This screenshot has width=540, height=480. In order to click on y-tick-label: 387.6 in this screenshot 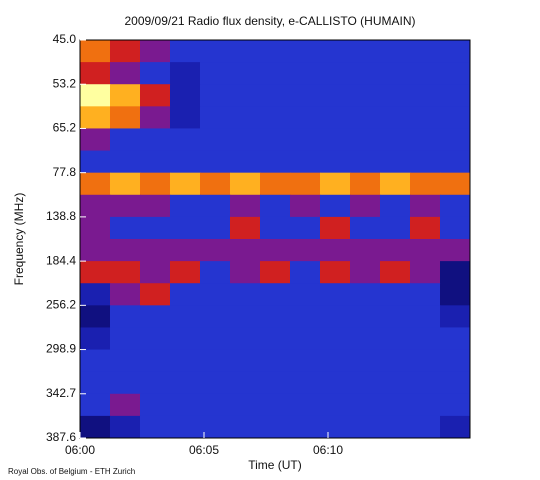, I will do `click(61, 437)`.